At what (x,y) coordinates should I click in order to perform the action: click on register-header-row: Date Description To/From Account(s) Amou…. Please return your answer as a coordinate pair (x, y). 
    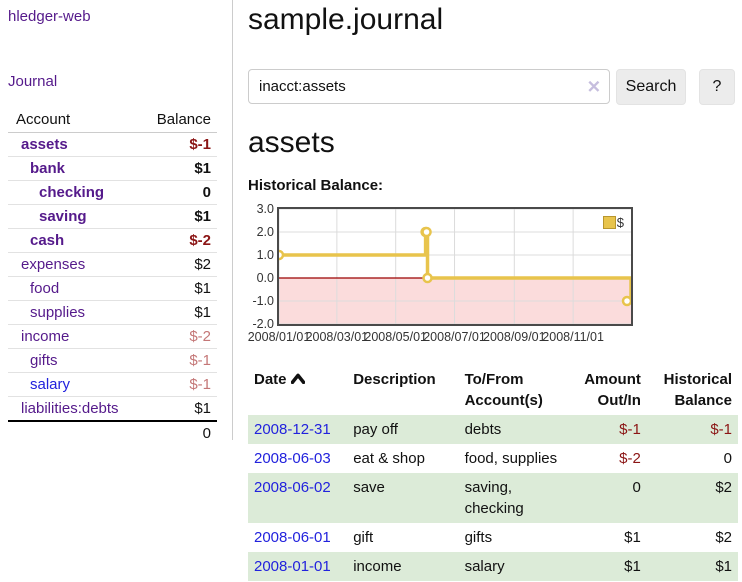
    Looking at the image, I should click on (493, 390).